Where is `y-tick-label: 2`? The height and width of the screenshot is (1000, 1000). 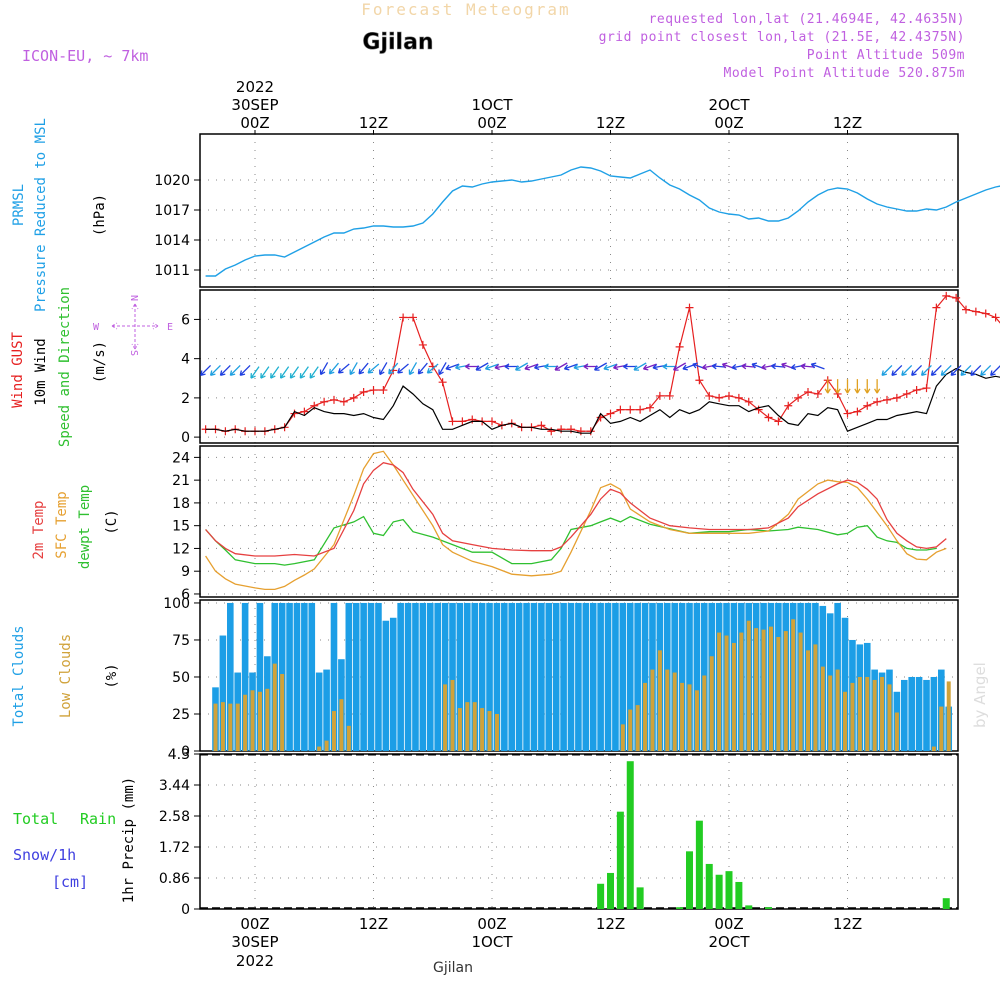
y-tick-label: 2 is located at coordinates (185, 399).